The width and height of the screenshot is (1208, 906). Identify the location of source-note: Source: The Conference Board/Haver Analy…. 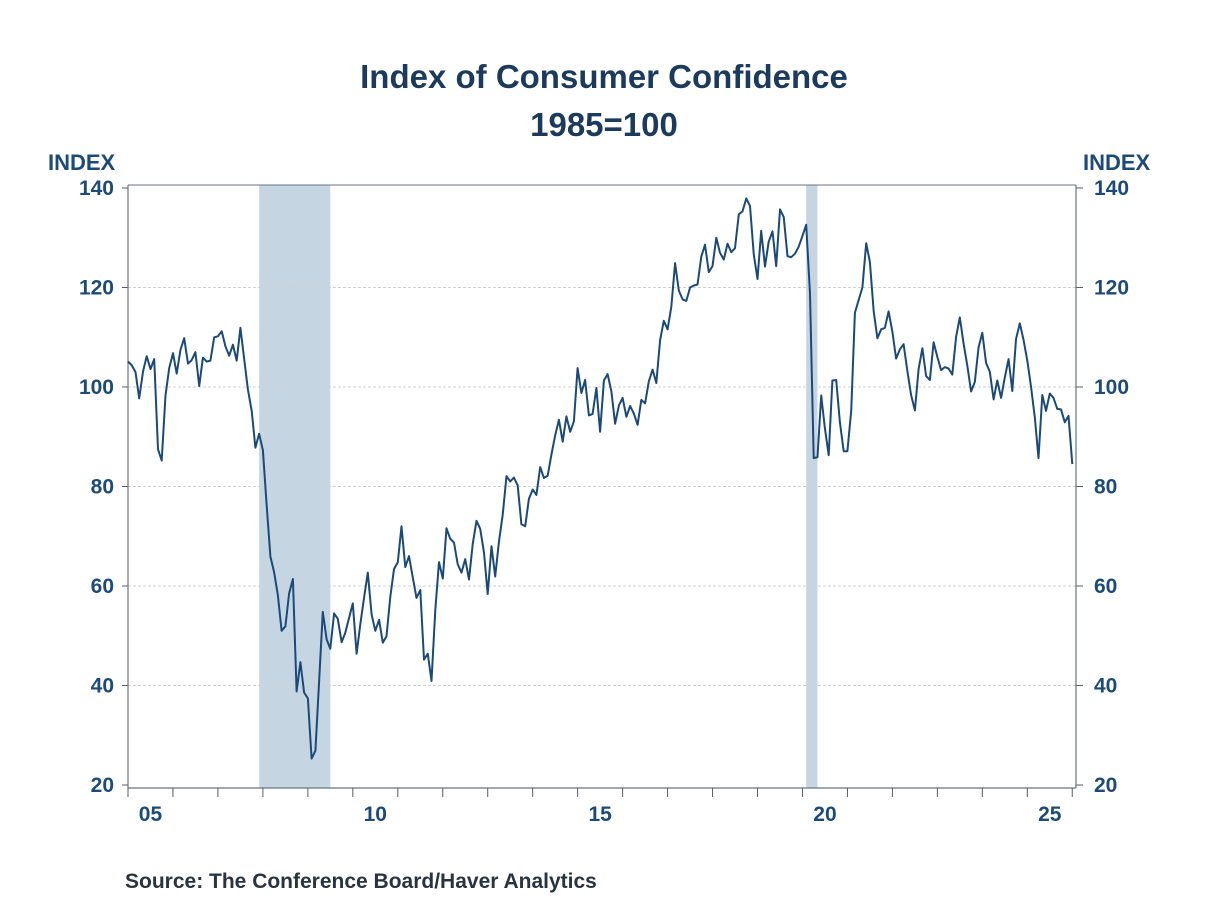
(361, 881).